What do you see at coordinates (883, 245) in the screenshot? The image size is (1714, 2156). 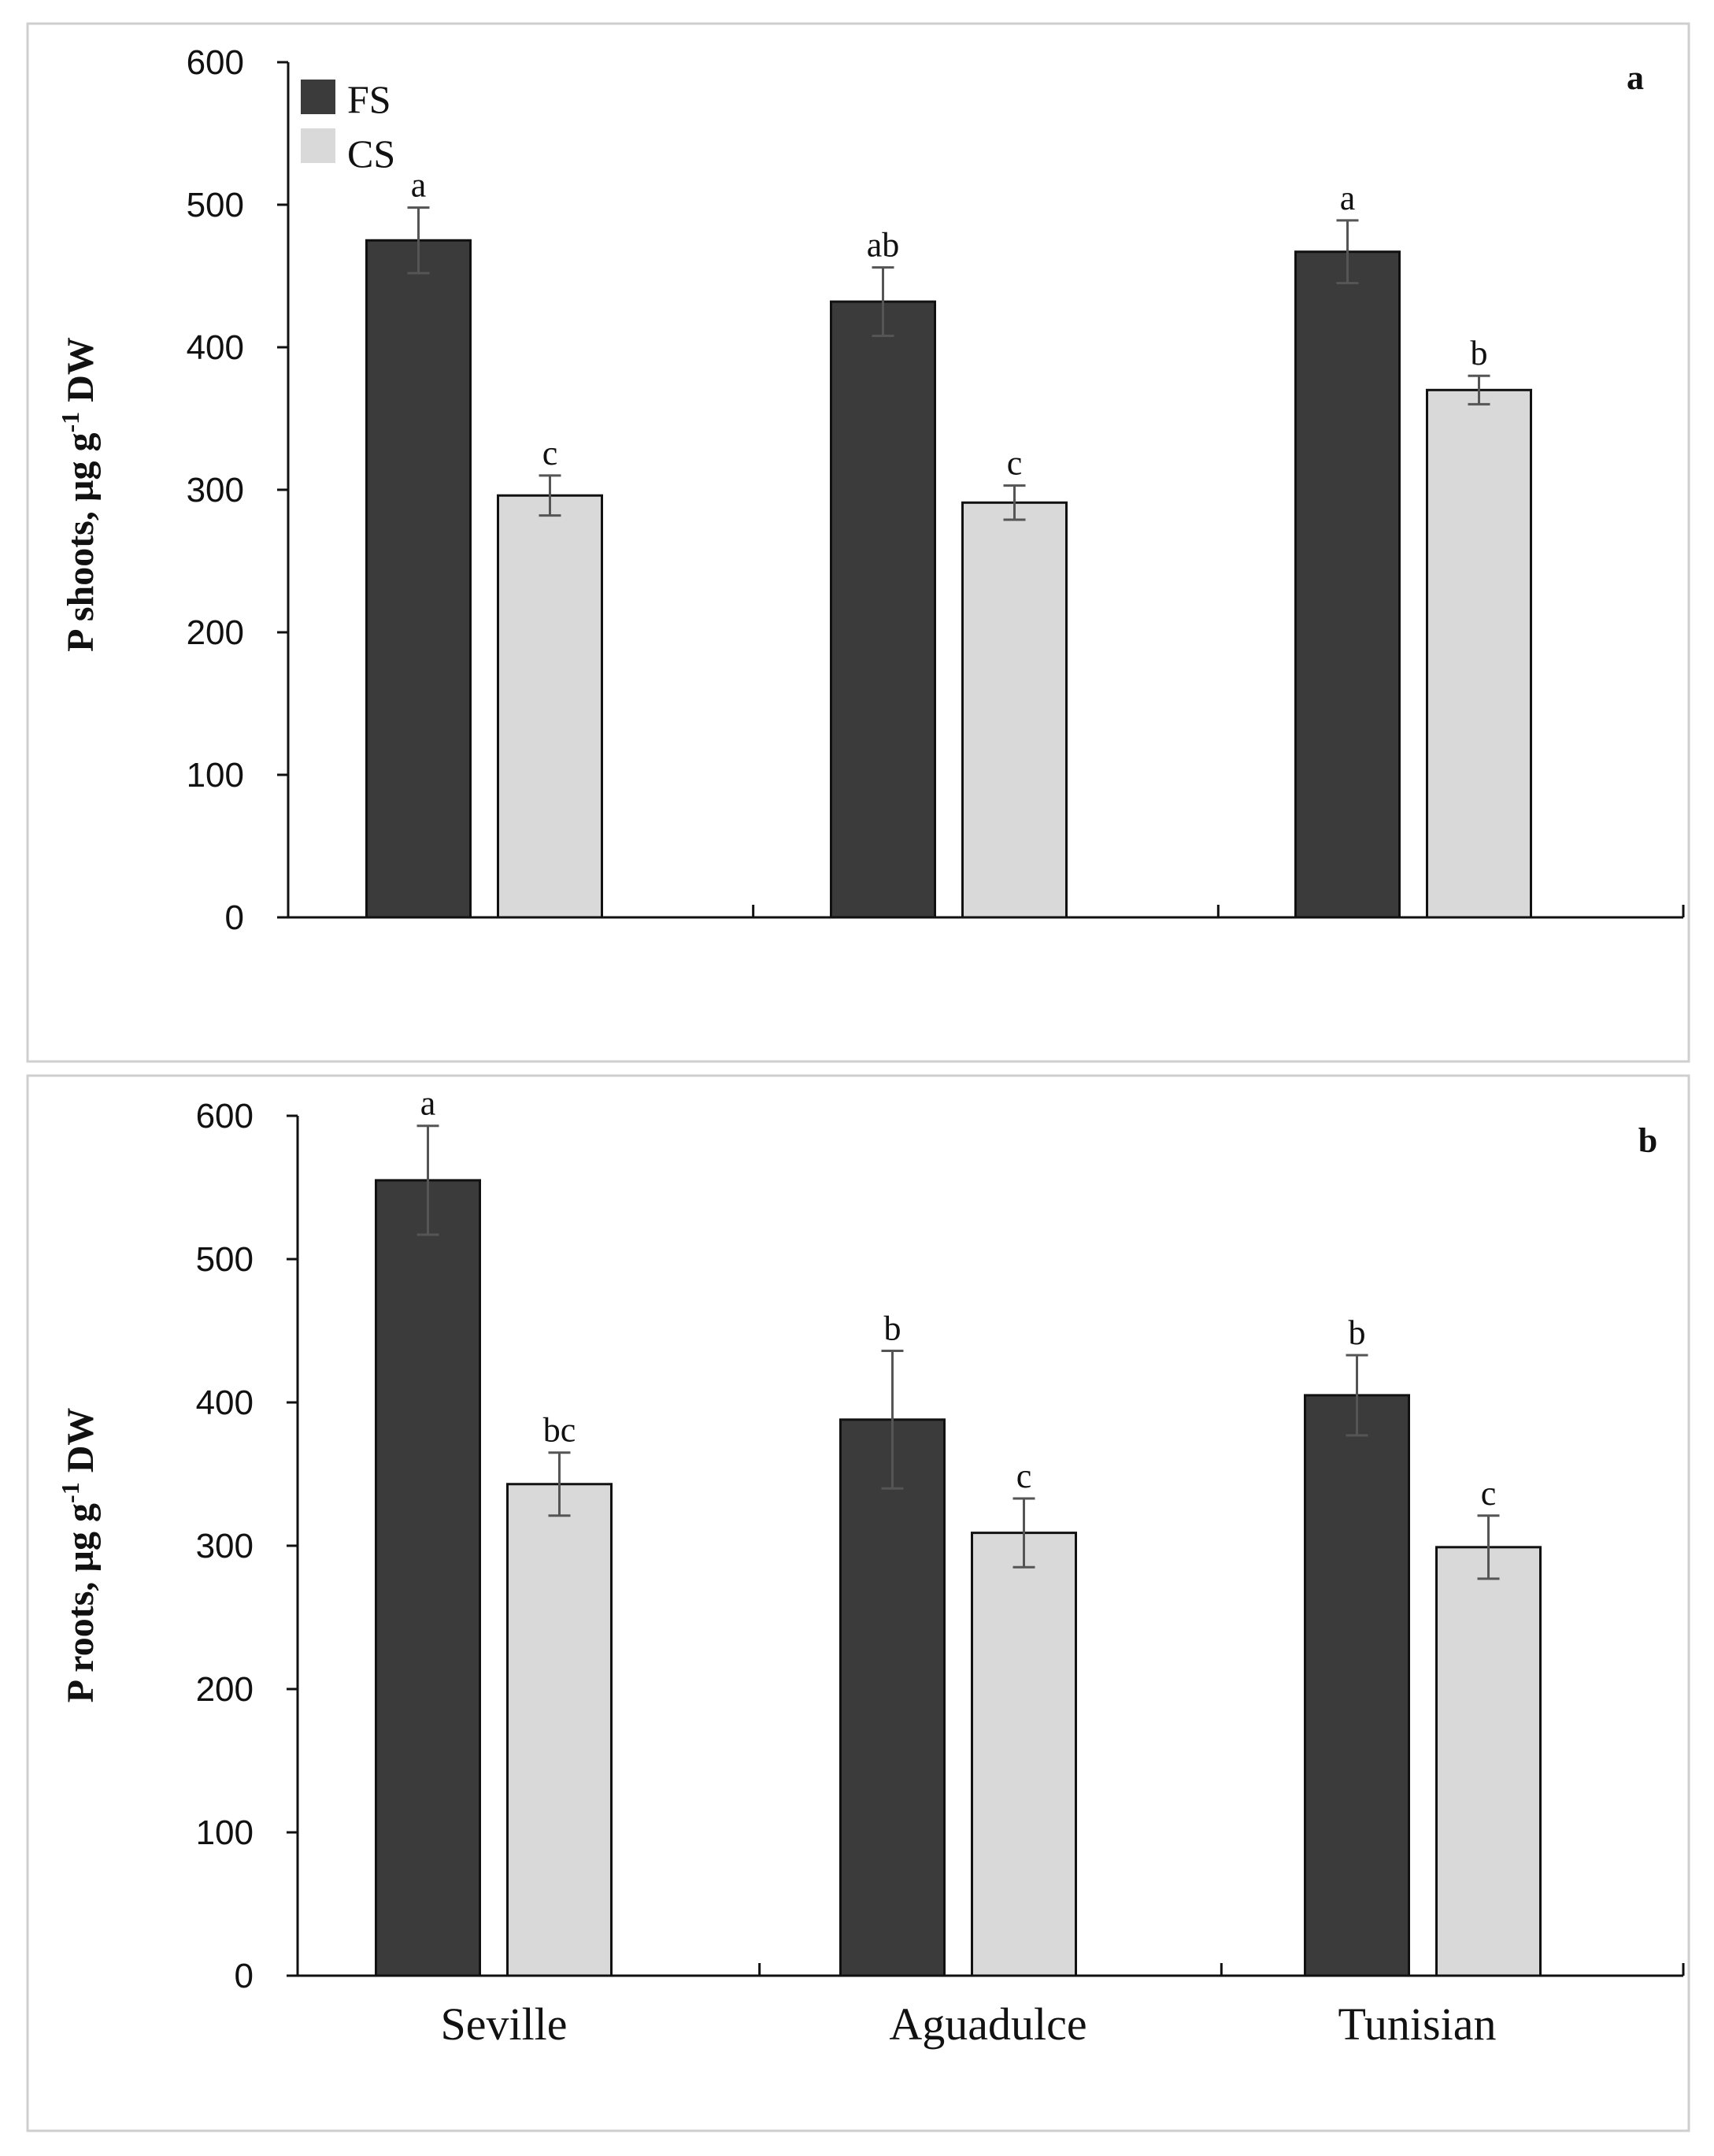 I see `significance-letter: ab` at bounding box center [883, 245].